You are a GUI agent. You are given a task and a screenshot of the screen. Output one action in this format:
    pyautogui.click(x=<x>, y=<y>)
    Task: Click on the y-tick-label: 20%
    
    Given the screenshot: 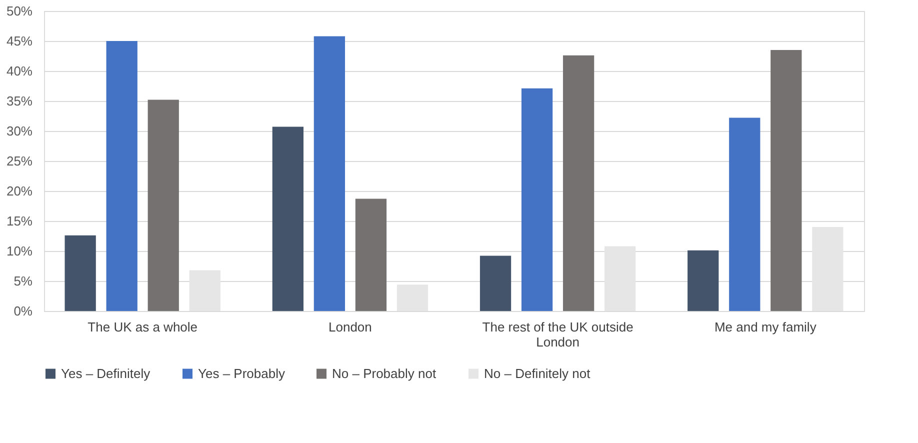 What is the action you would take?
    pyautogui.click(x=19, y=191)
    